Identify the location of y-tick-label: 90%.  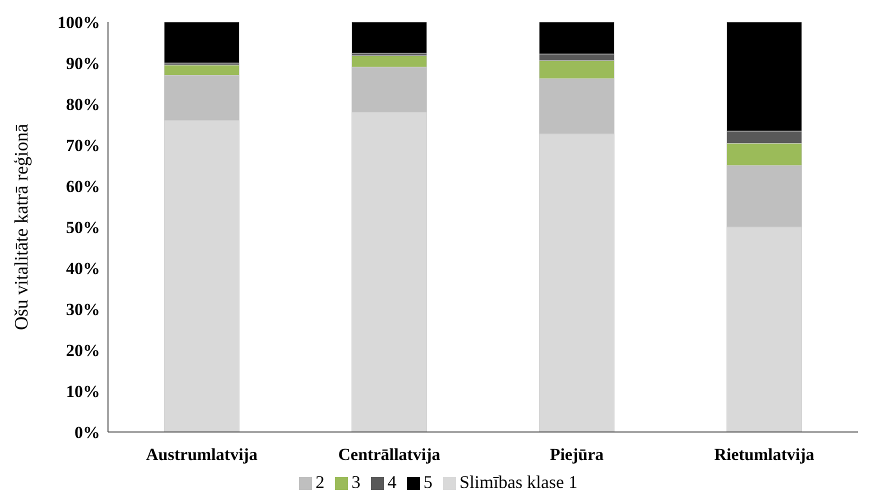
(83, 64).